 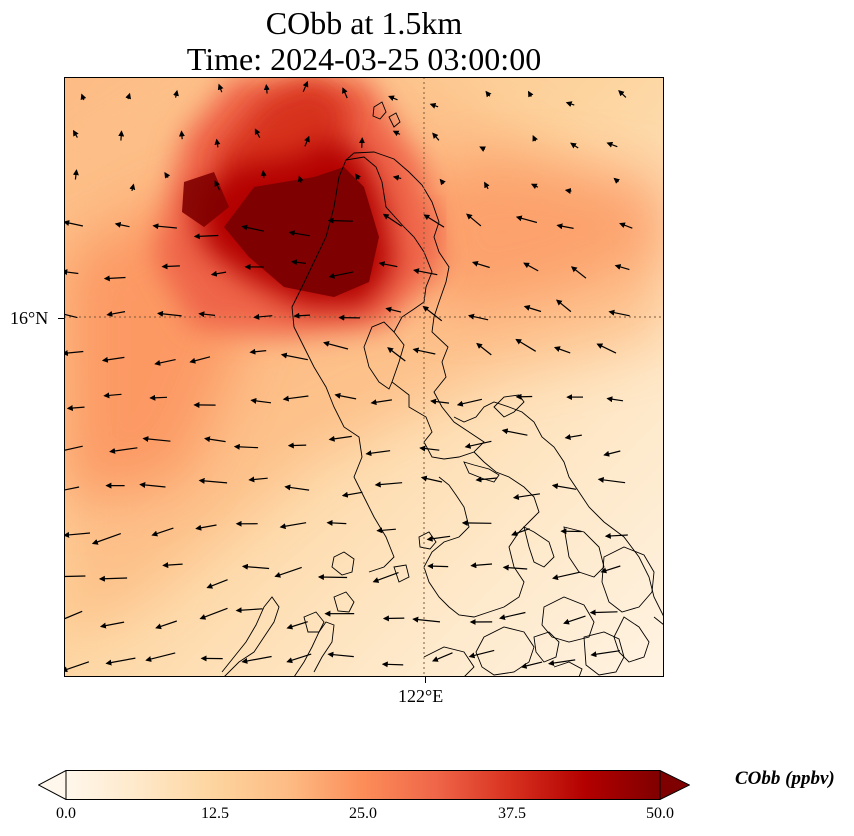 What do you see at coordinates (364, 23) in the screenshot?
I see `title-line-1: CObb at 1.5km` at bounding box center [364, 23].